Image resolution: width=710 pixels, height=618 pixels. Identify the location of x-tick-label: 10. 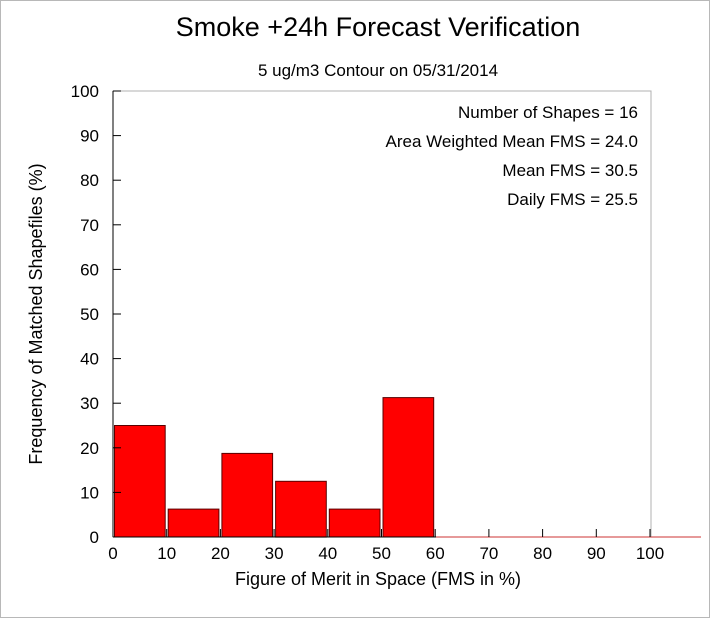
(166, 553).